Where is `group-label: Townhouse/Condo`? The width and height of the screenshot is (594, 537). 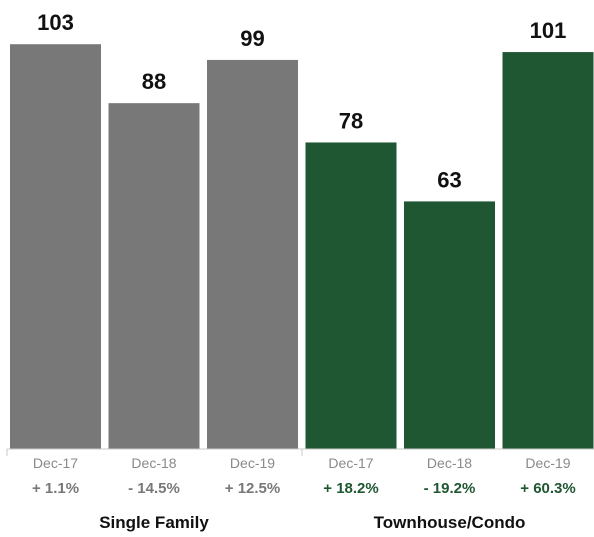 group-label: Townhouse/Condo is located at coordinates (450, 522).